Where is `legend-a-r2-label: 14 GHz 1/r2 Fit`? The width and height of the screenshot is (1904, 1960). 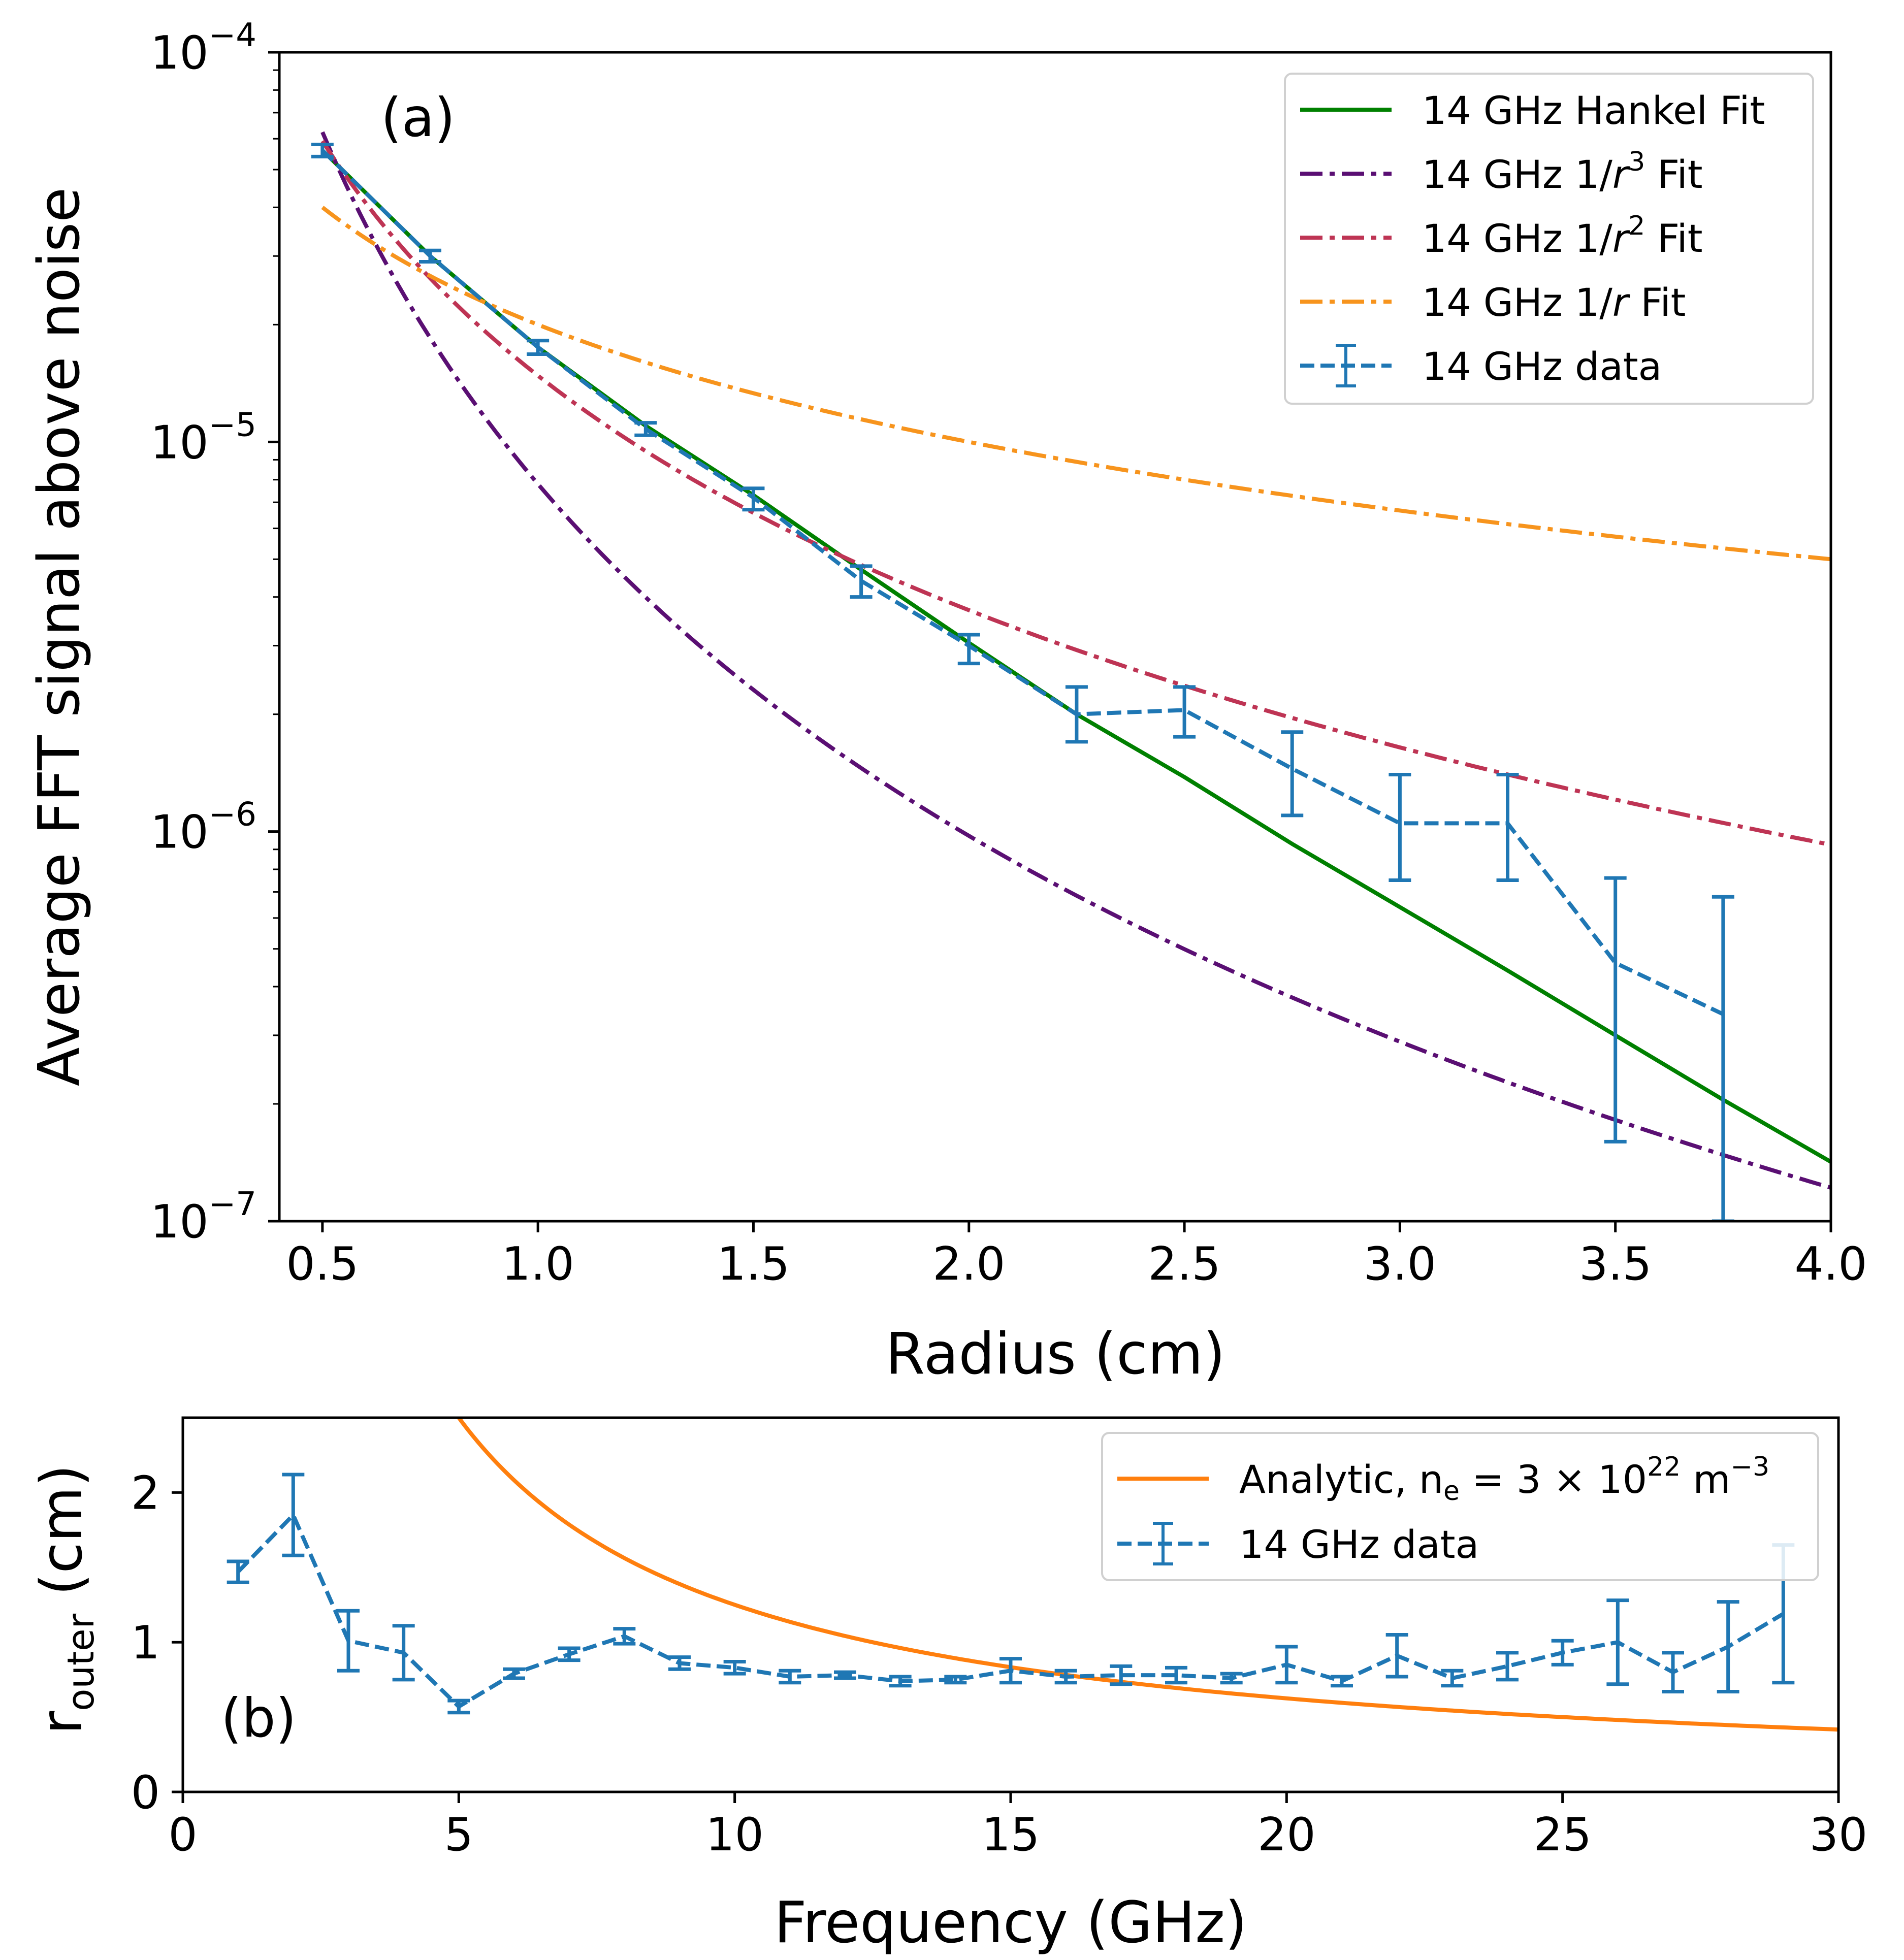 legend-a-r2-label: 14 GHz 1/r2 Fit is located at coordinates (1562, 236).